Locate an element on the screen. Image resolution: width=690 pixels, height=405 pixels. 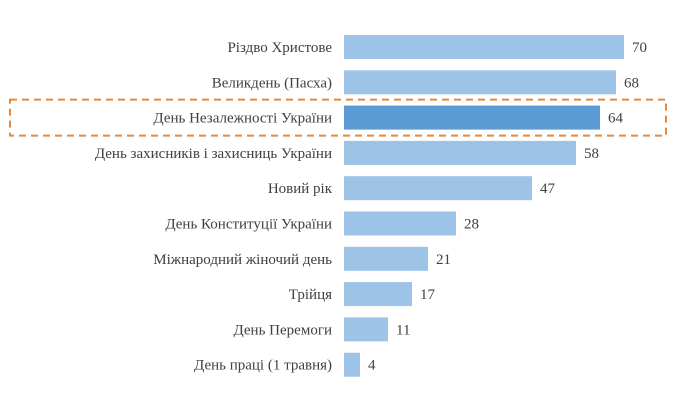
value-label: 47 is located at coordinates (548, 189).